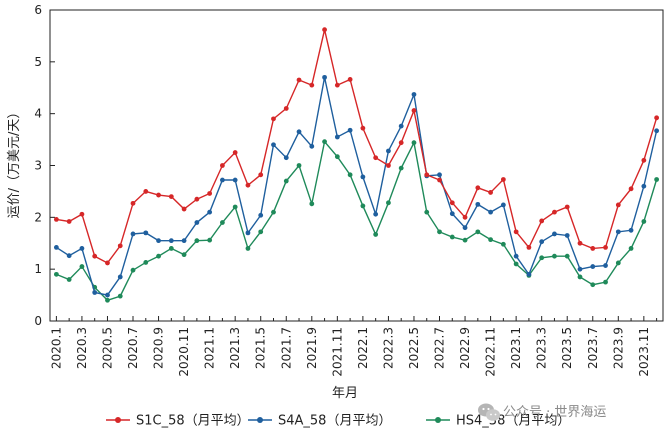 The image size is (672, 436). What do you see at coordinates (388, 348) in the screenshot?
I see `x-tick-label: 2022.3` at bounding box center [388, 348].